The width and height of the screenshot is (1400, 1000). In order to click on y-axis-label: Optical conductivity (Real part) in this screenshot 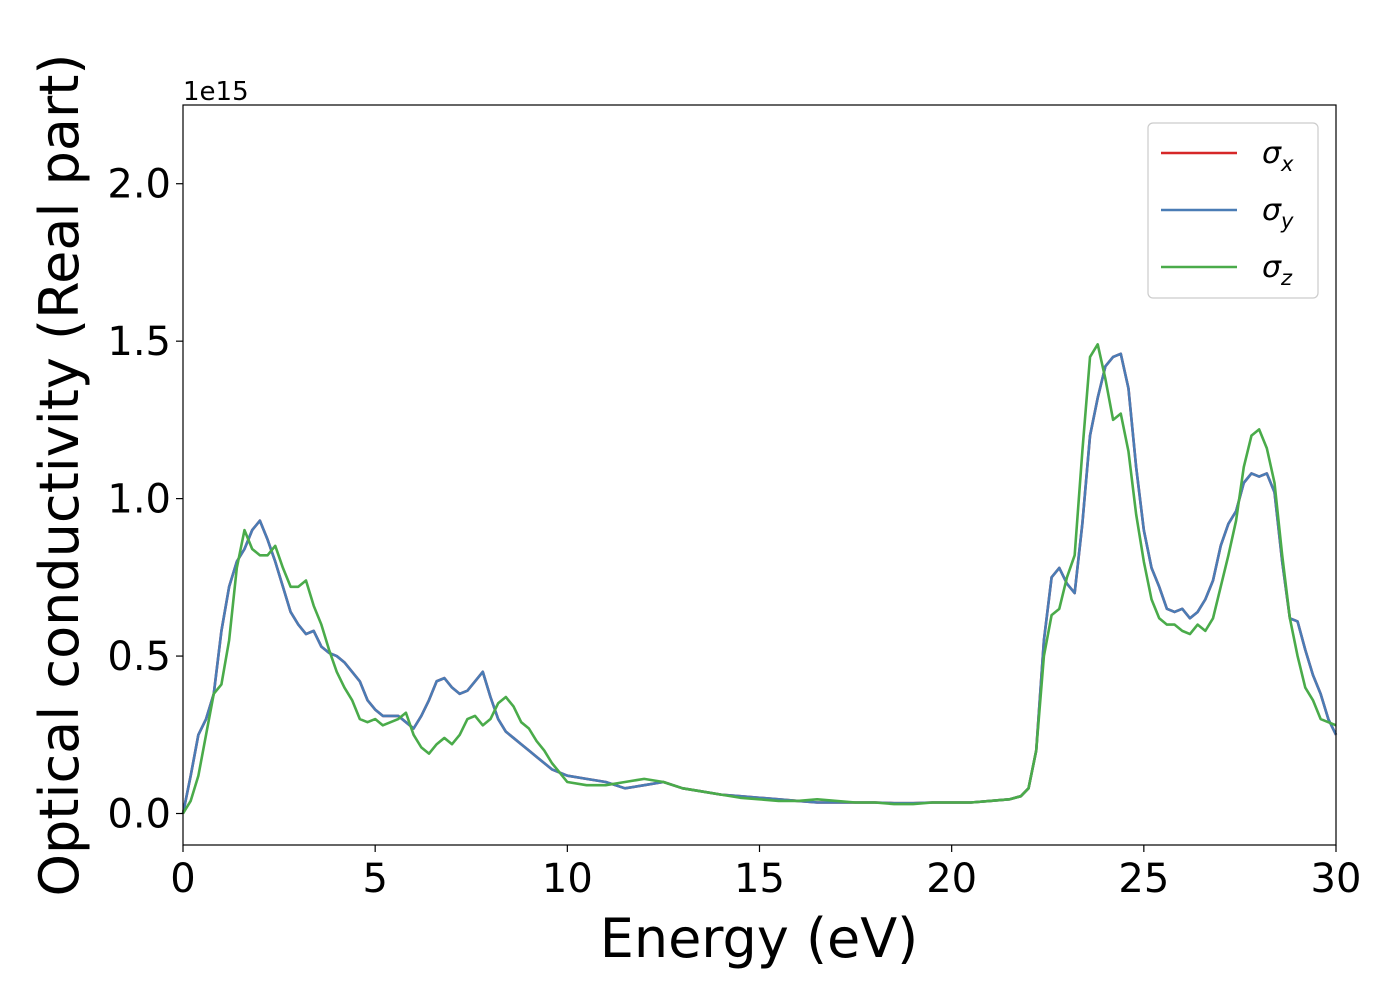, I will do `click(59, 475)`.